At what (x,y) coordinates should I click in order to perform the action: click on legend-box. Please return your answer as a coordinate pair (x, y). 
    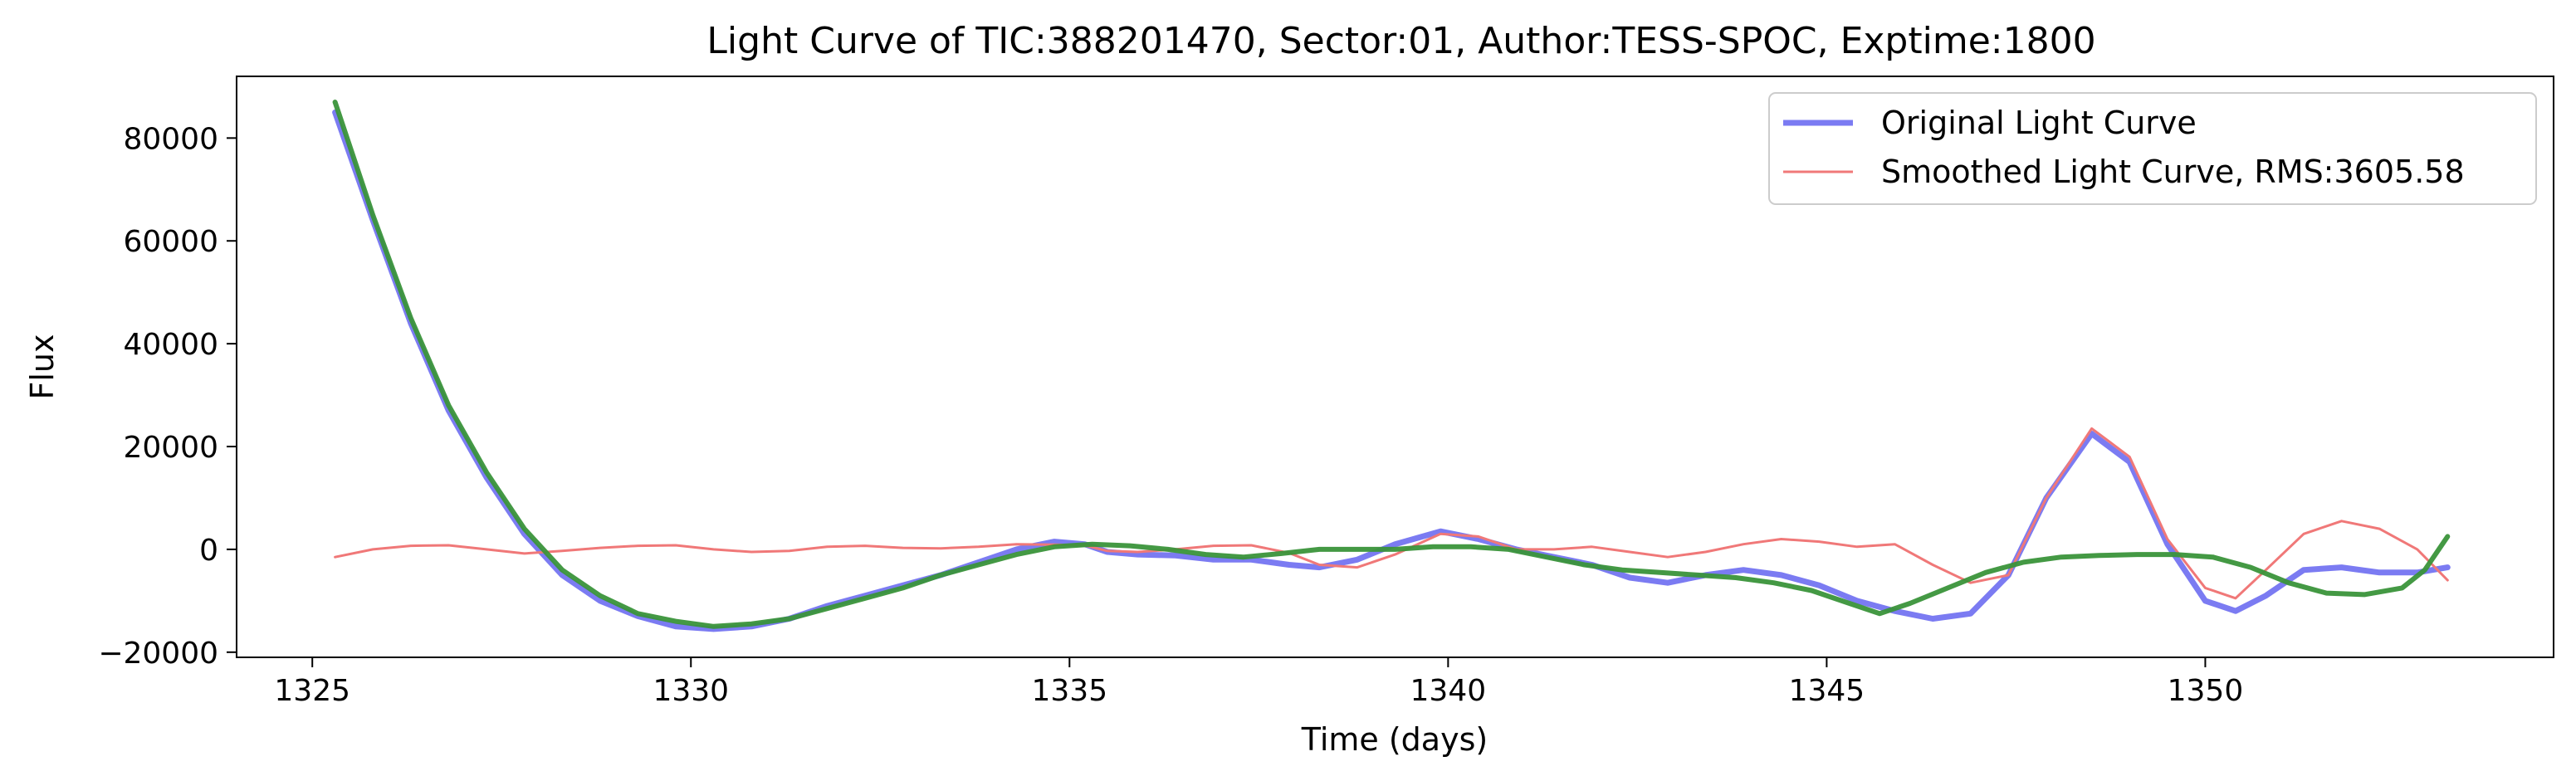
    Looking at the image, I should click on (2152, 148).